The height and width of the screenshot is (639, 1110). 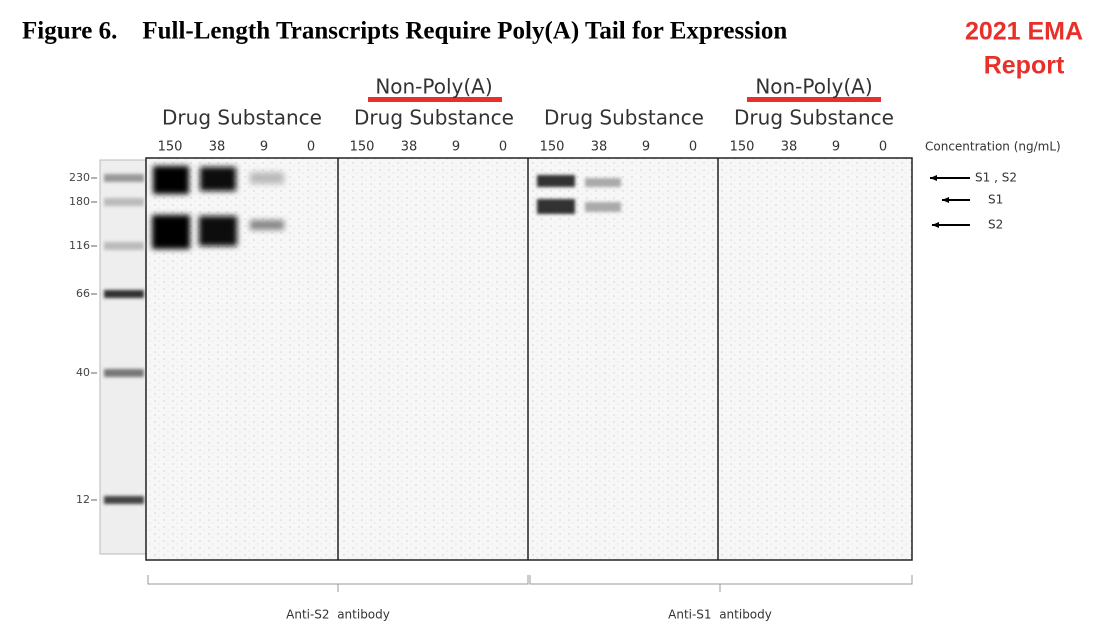 I want to click on badge: Report, so click(x=1024, y=66).